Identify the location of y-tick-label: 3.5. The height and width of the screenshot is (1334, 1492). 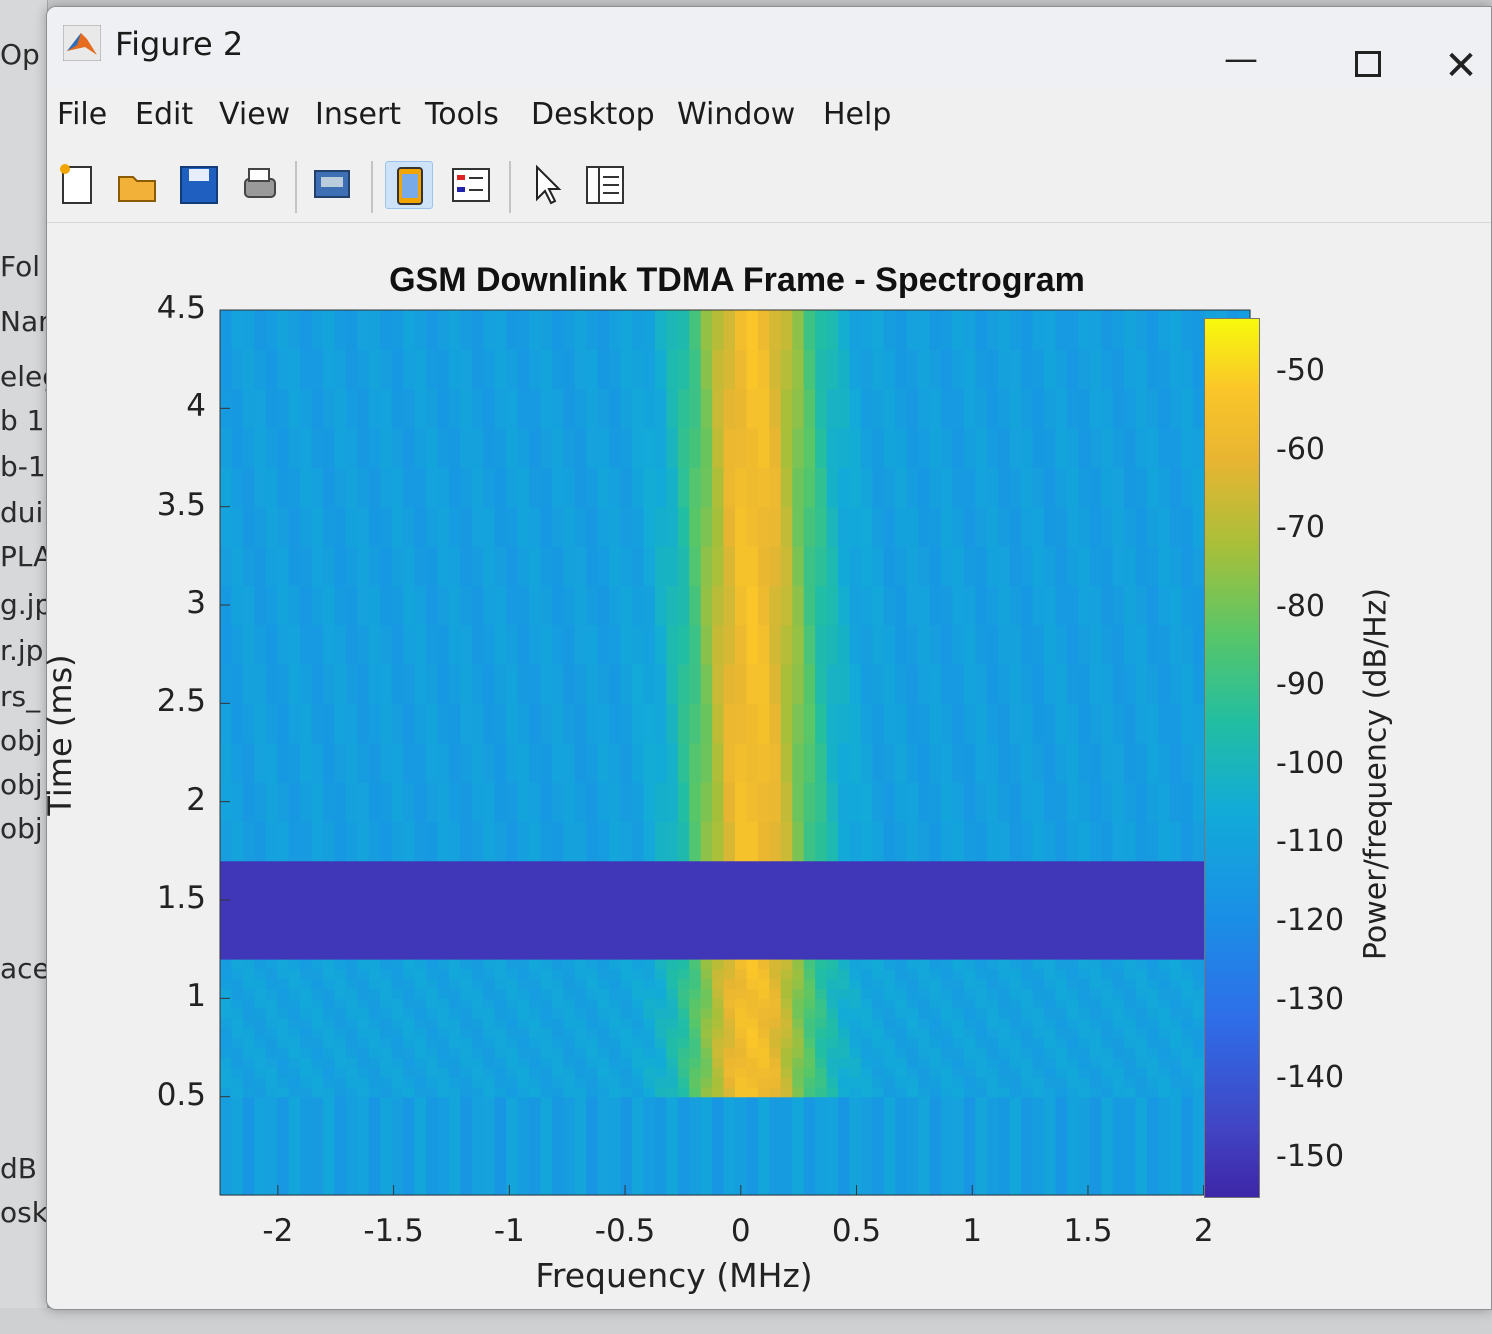
(181, 504).